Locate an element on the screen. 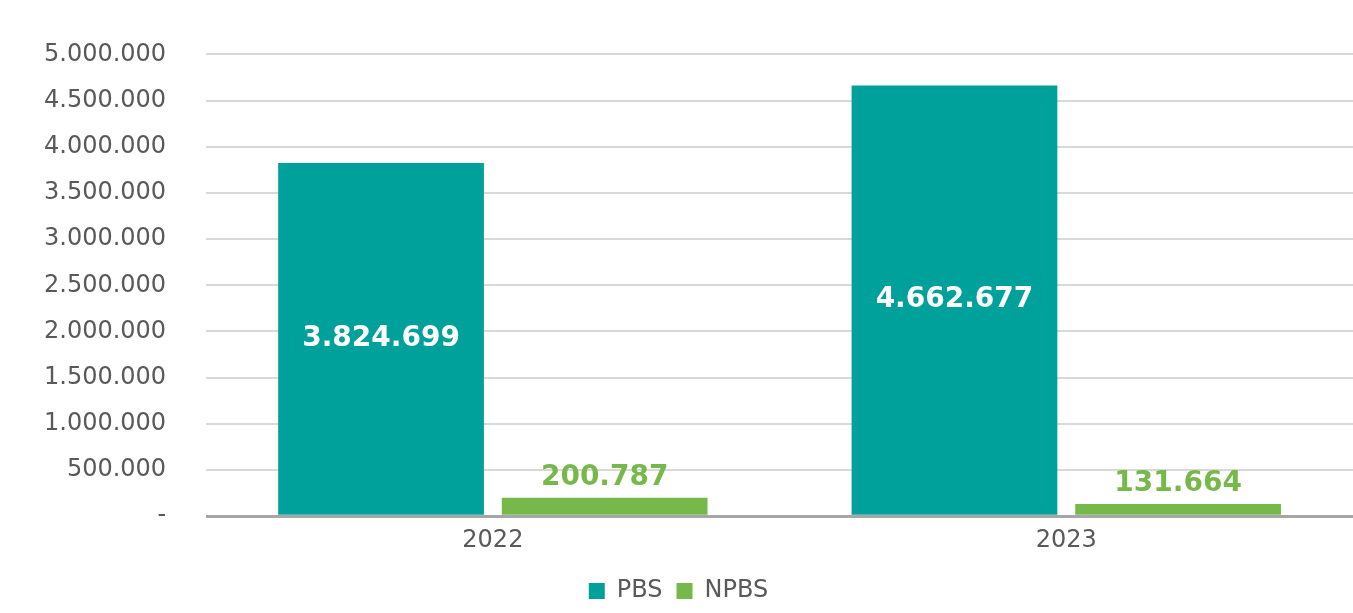  data-label: 200.787 is located at coordinates (604, 475).